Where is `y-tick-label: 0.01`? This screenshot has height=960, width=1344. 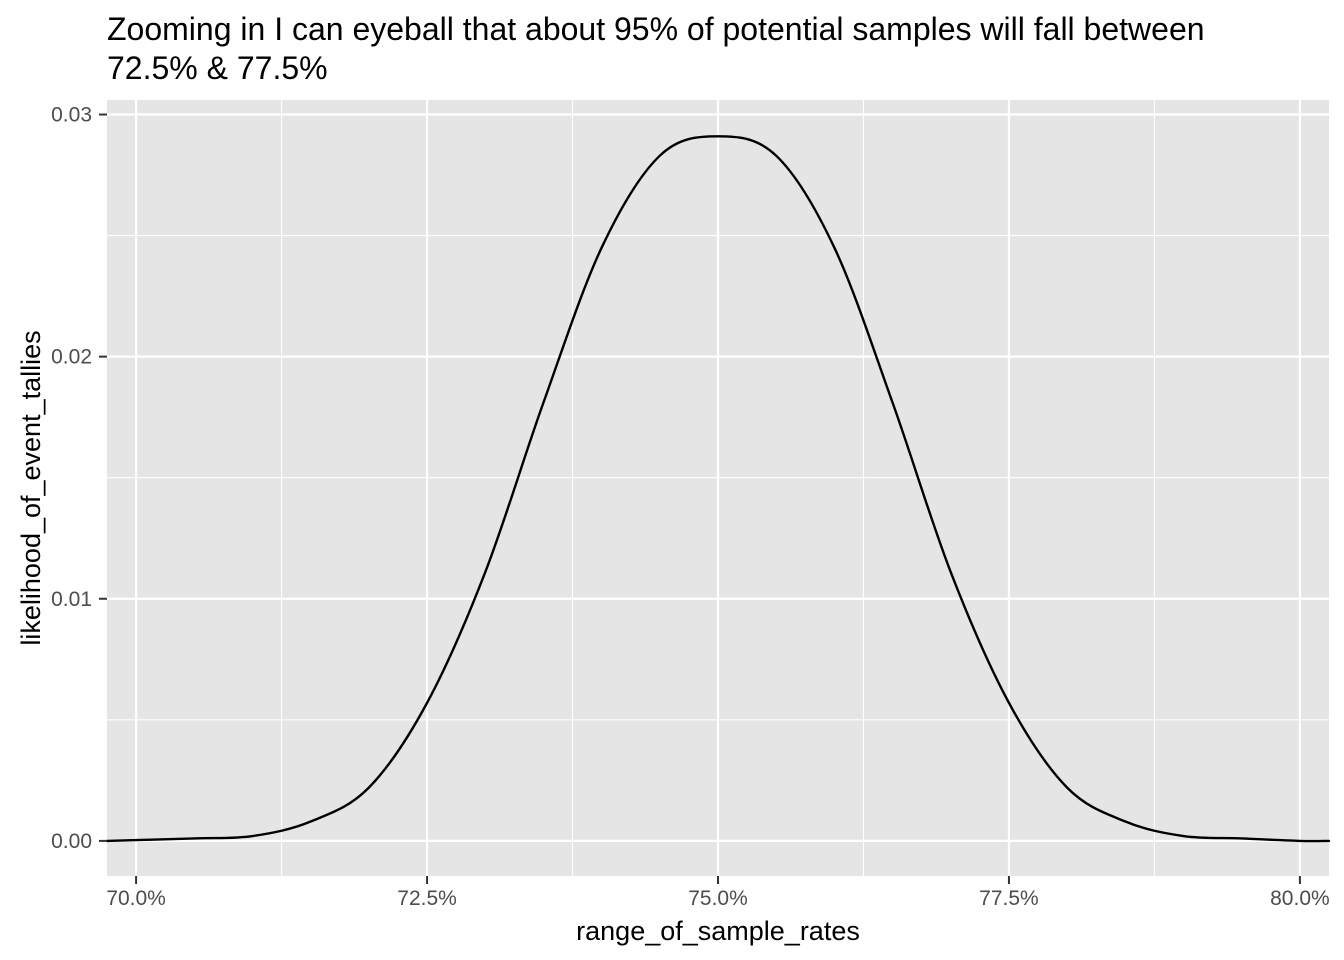
y-tick-label: 0.01 is located at coordinates (71, 599).